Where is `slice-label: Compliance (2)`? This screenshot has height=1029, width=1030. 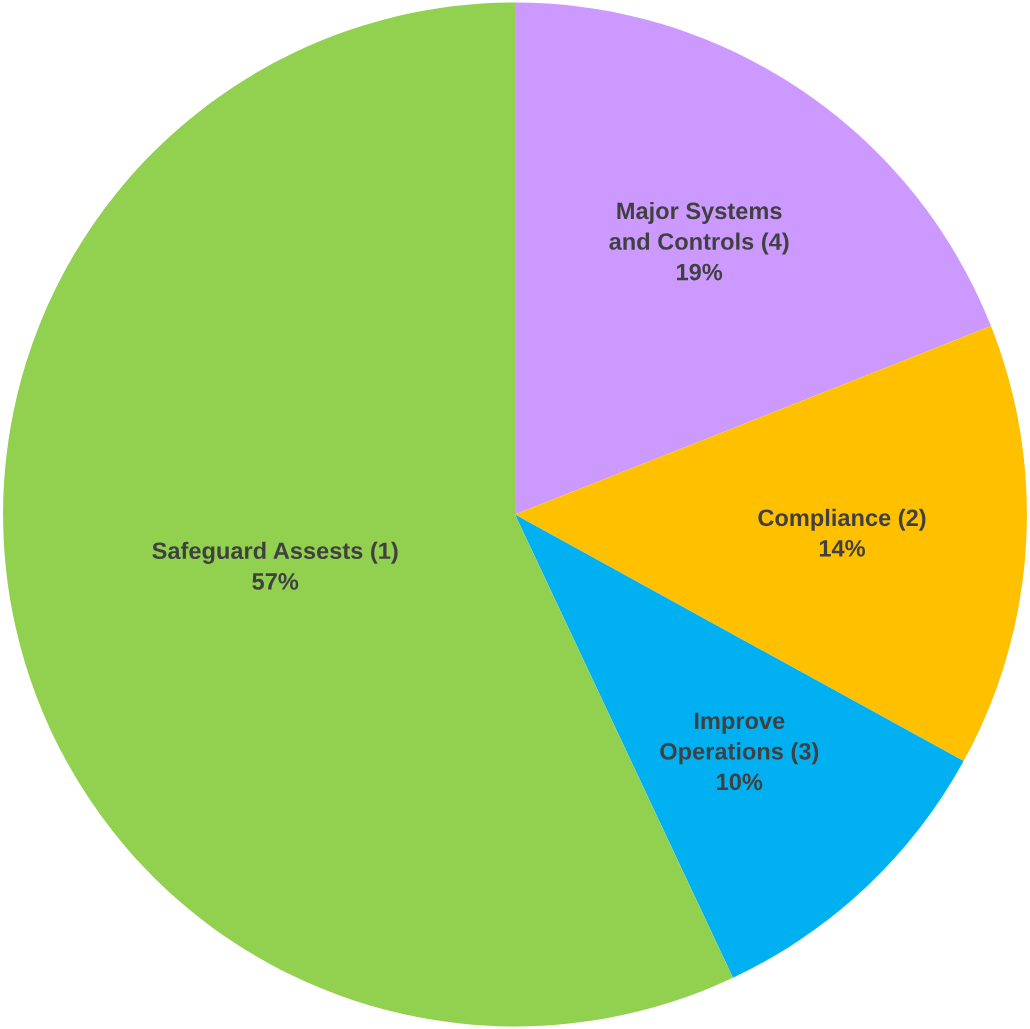 slice-label: Compliance (2) is located at coordinates (842, 519).